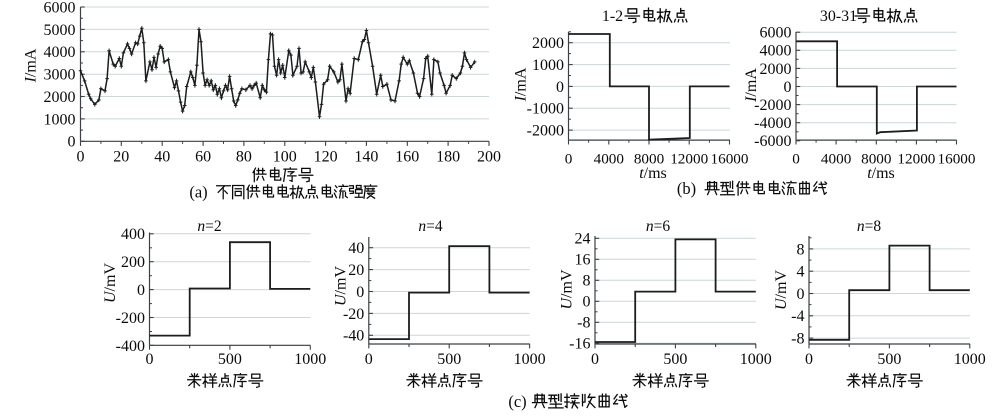 The image size is (1000, 417). I want to click on svg-text: (b), so click(686, 188).